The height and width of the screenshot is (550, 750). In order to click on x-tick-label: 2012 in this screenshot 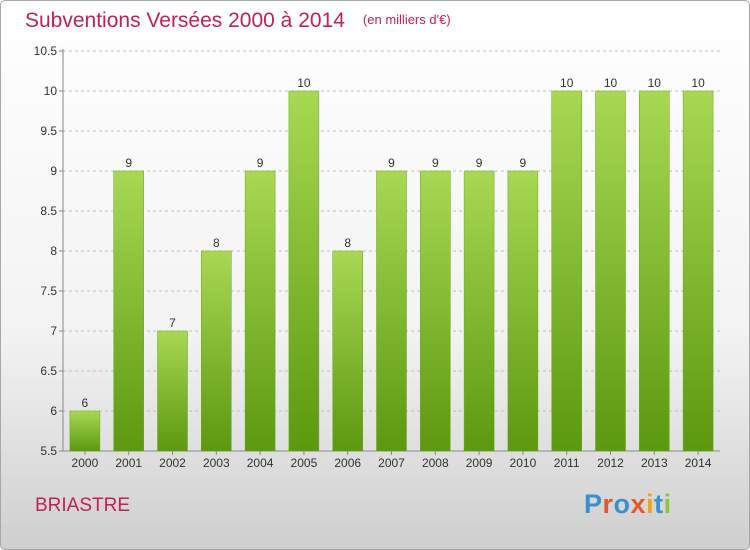, I will do `click(610, 463)`.